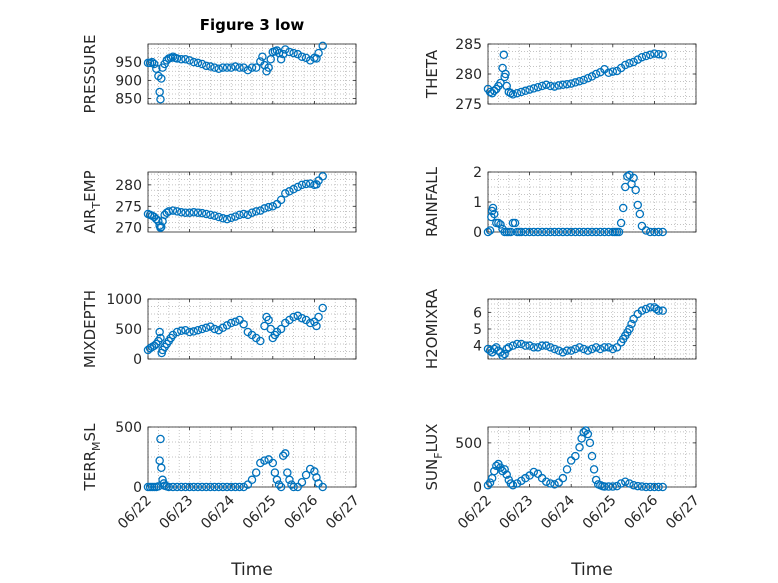  I want to click on ylabel: AIRTEMP, so click(92, 201).